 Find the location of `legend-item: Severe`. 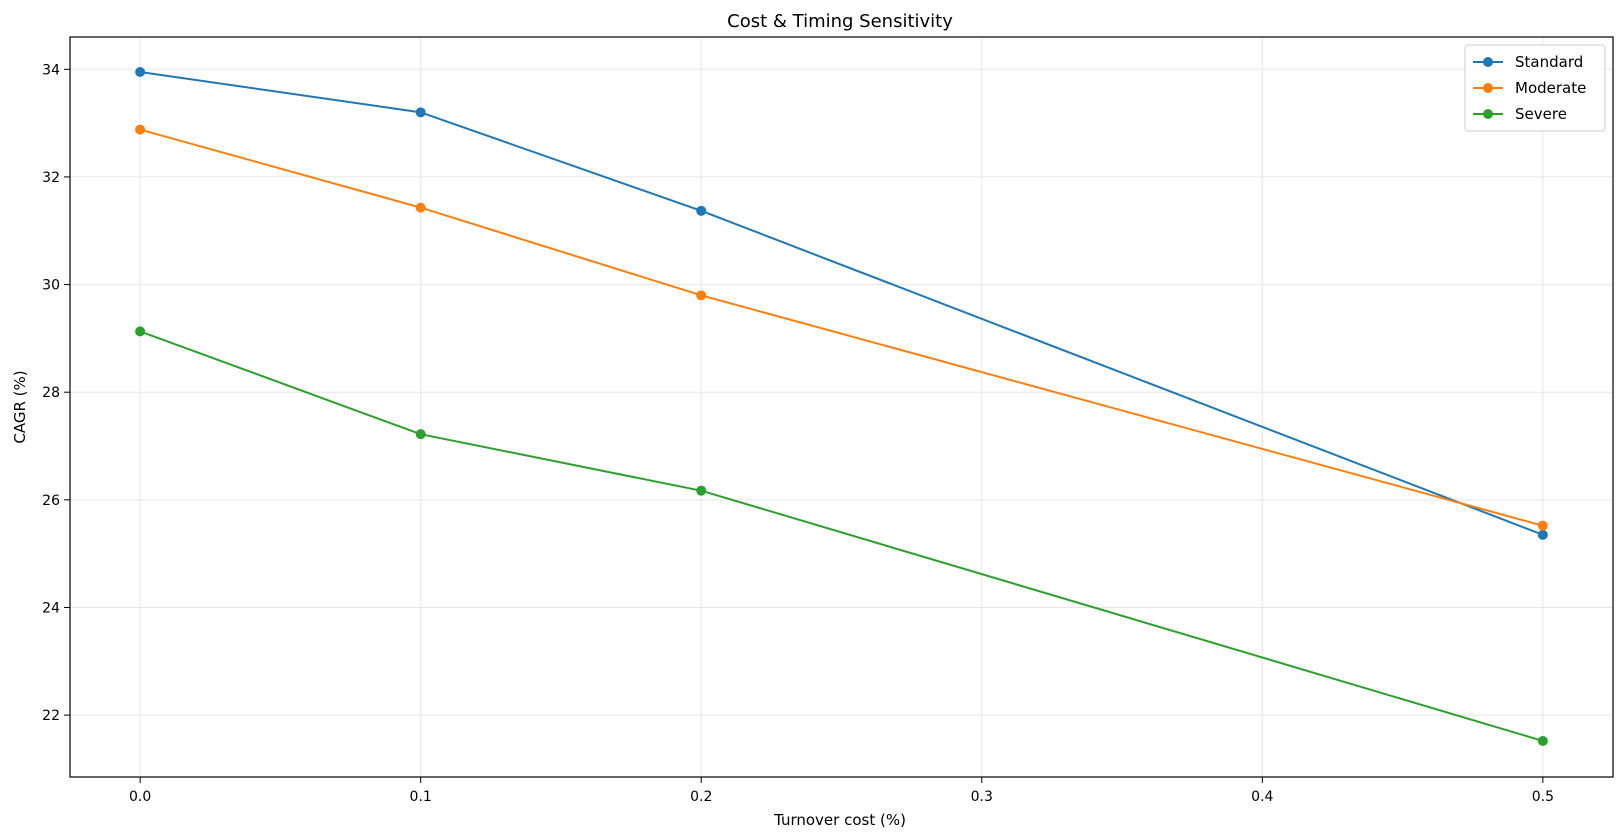

legend-item: Severe is located at coordinates (1520, 114).